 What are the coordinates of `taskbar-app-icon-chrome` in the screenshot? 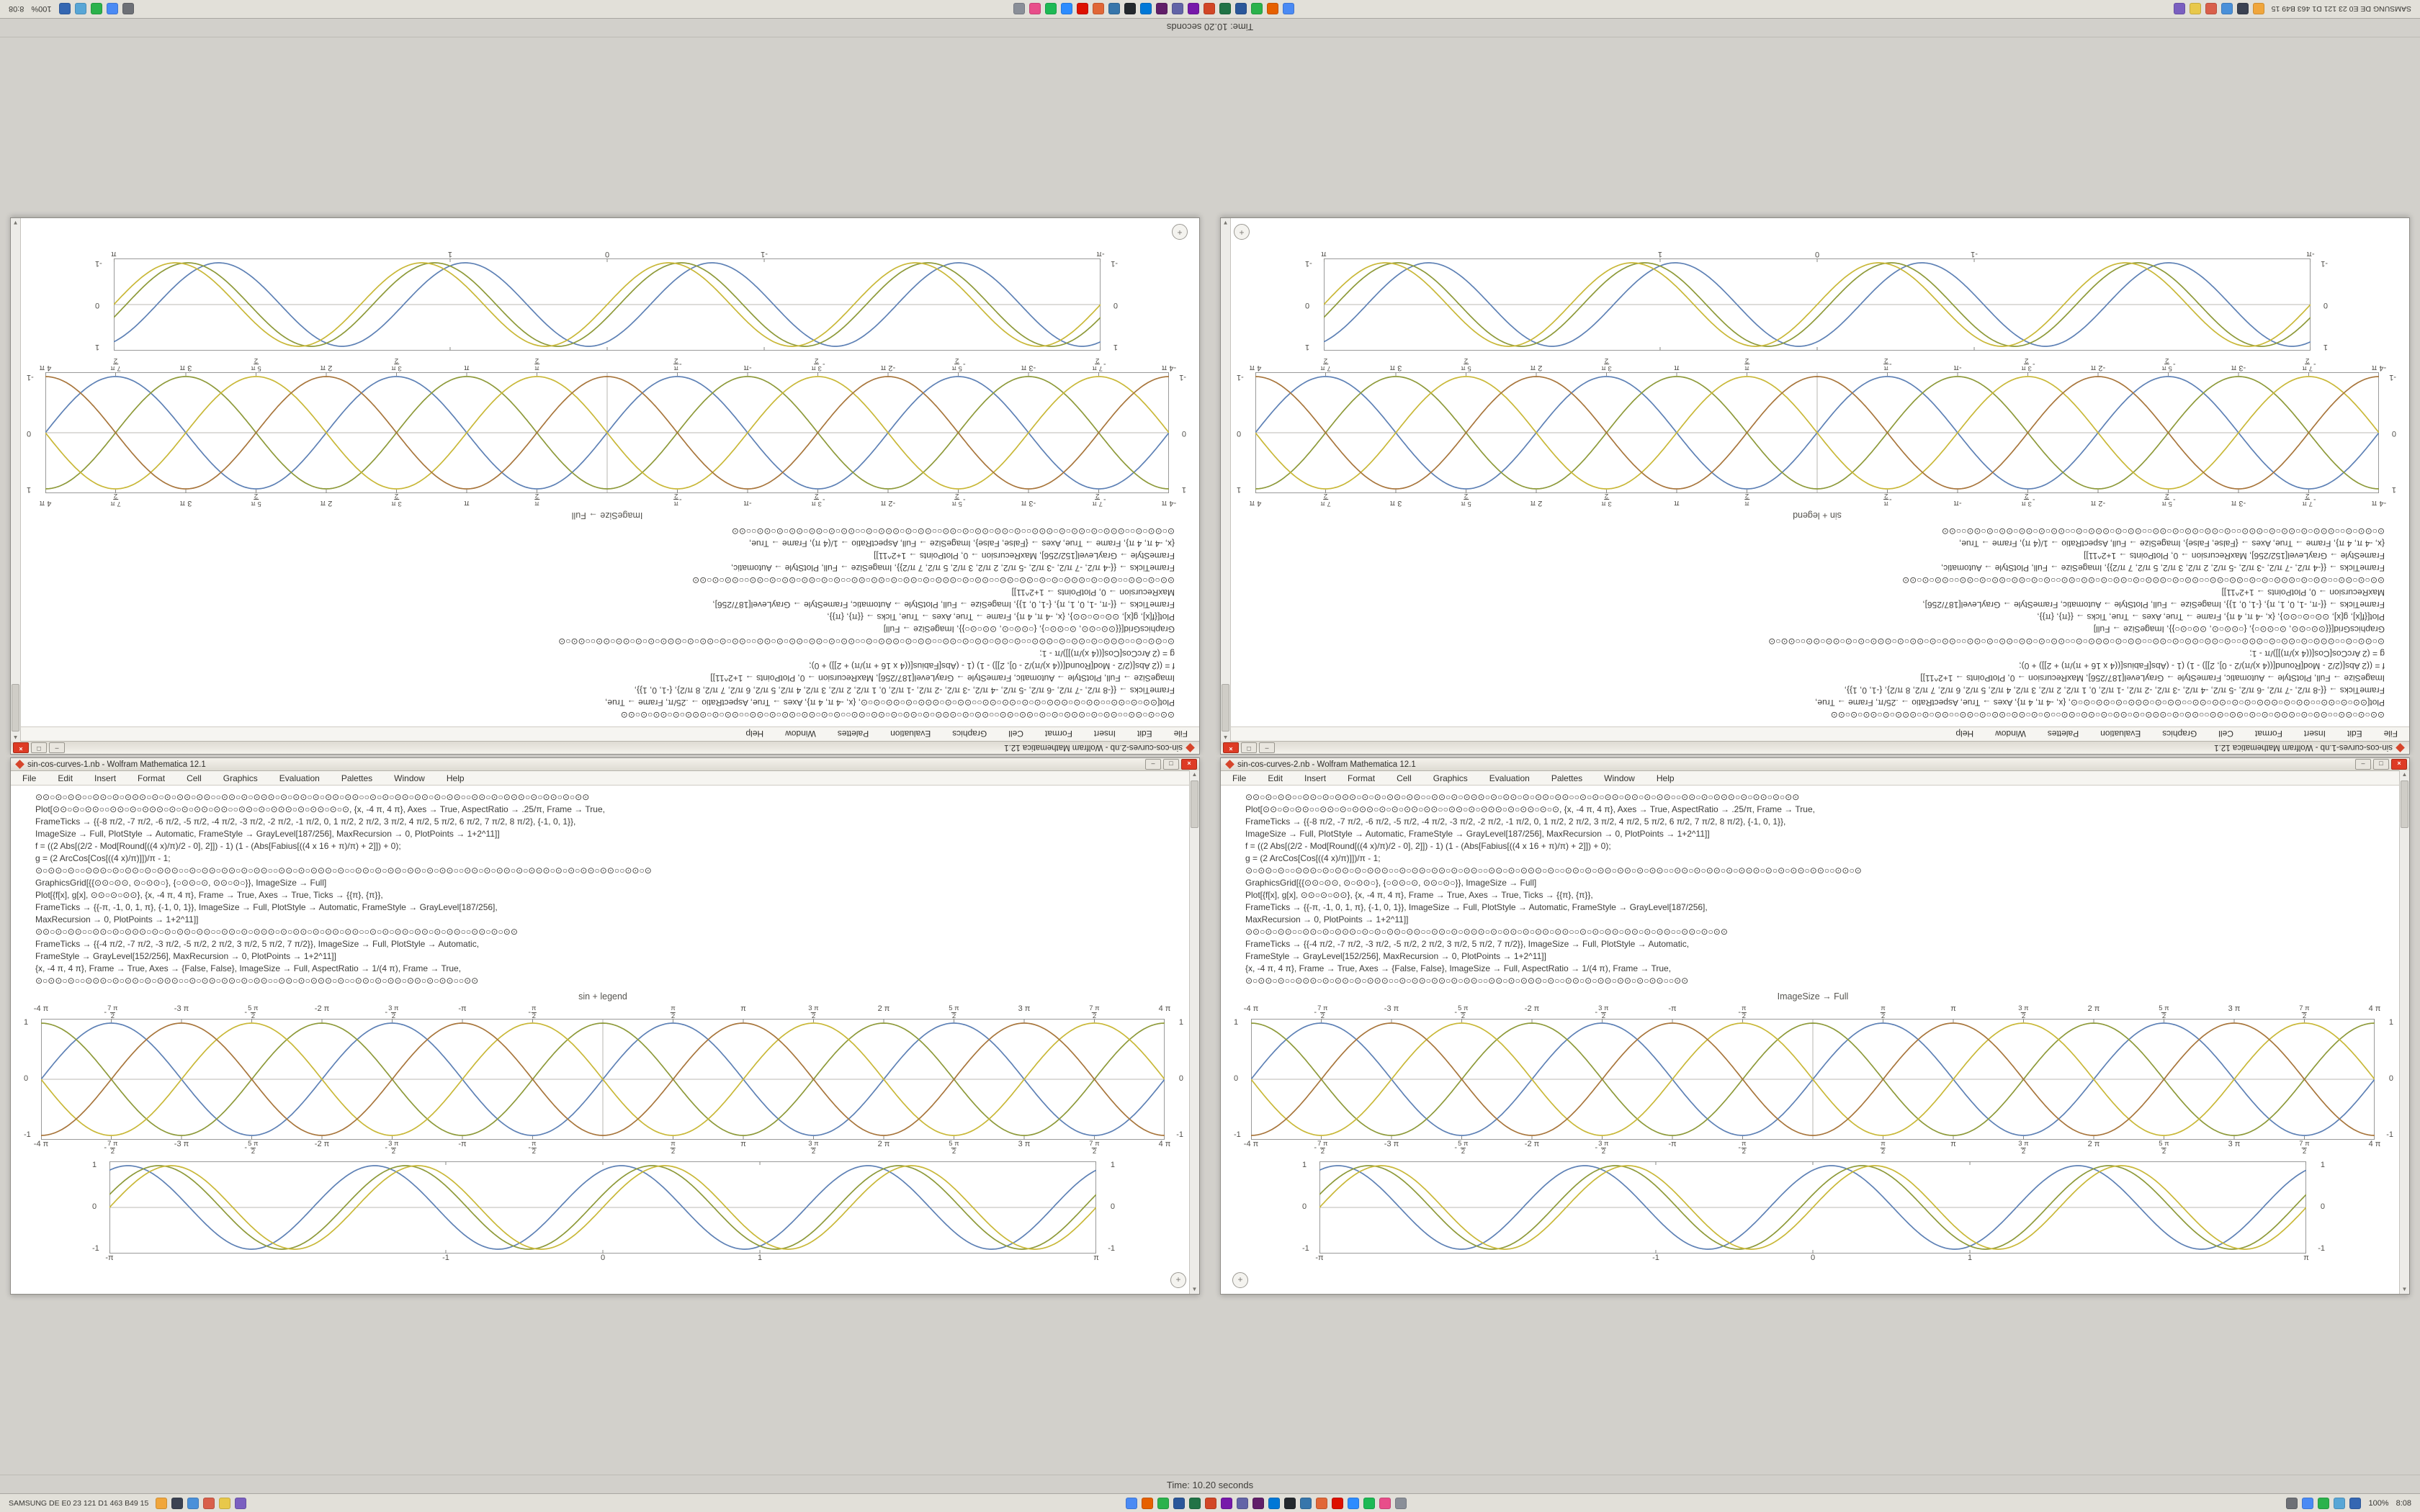 It's located at (1132, 1503).